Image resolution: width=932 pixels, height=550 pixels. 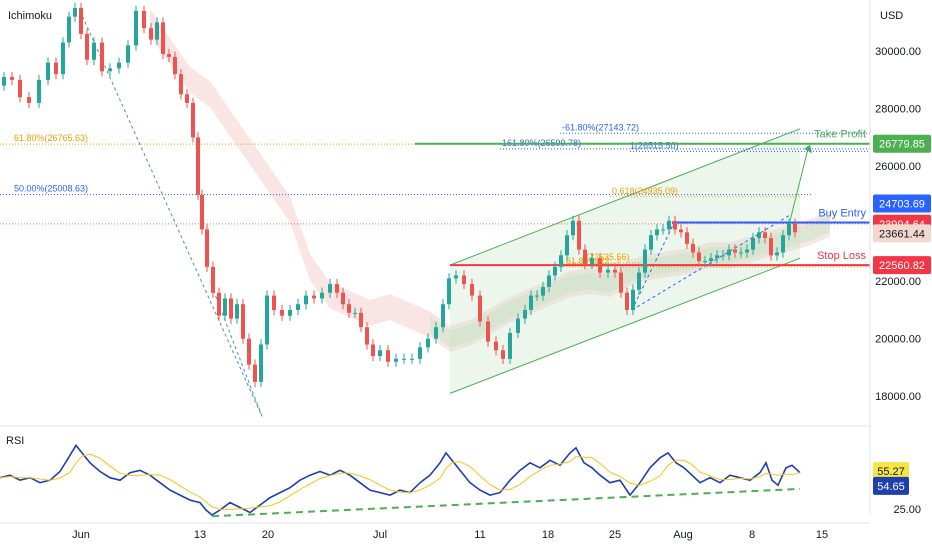 I want to click on fib-annotation-label: 1(26515.50), so click(x=654, y=145).